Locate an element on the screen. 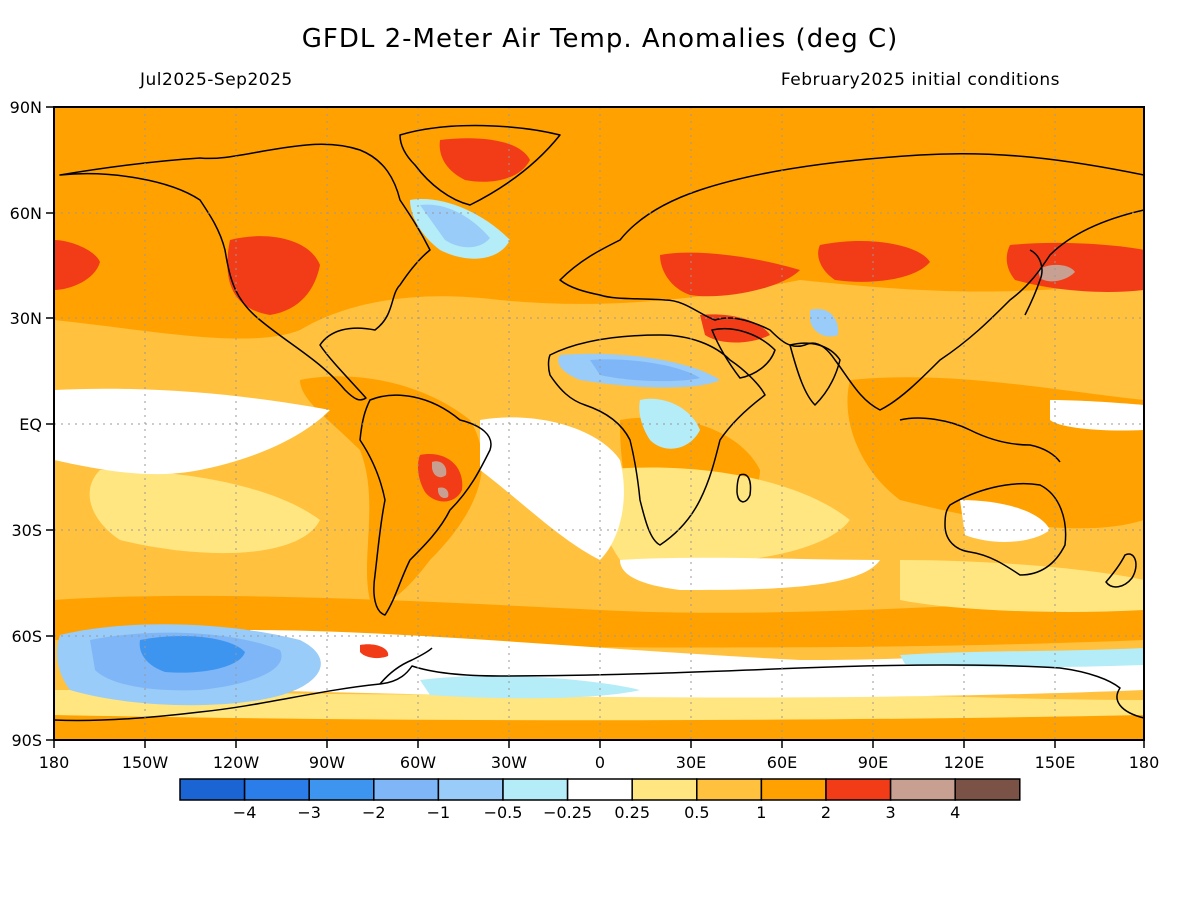 The image size is (1200, 900). lon-label: 150E is located at coordinates (1055, 762).